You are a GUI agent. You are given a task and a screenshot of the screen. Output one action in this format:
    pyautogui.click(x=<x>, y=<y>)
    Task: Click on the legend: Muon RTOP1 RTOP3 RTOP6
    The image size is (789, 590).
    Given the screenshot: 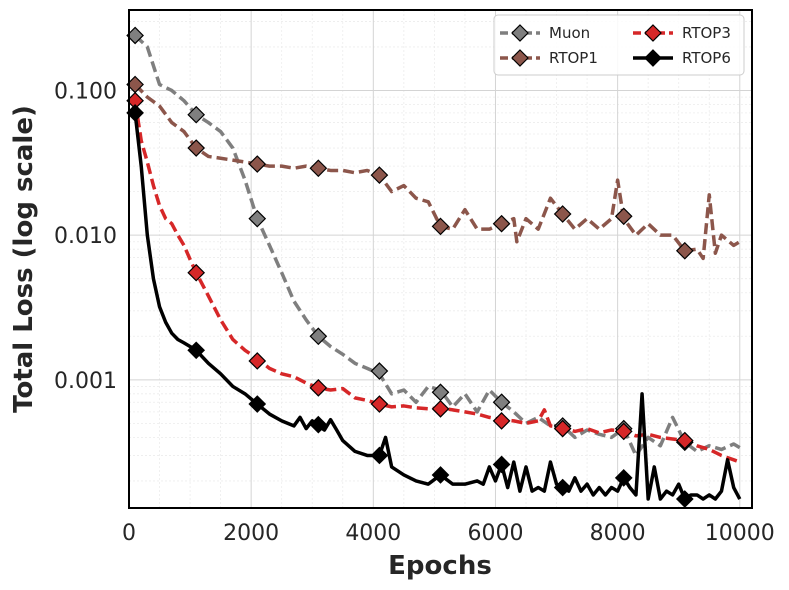 What is the action you would take?
    pyautogui.click(x=619, y=45)
    